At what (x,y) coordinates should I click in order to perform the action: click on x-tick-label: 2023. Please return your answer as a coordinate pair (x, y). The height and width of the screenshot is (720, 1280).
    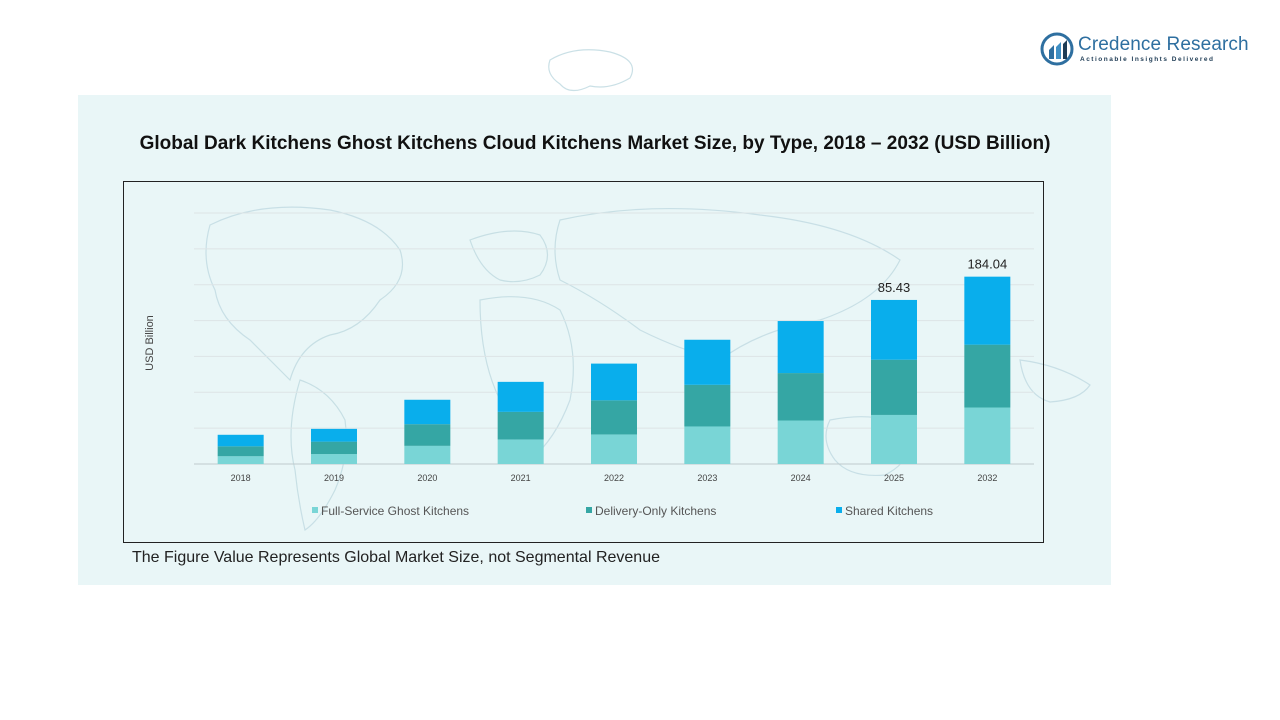
    Looking at the image, I should click on (707, 478).